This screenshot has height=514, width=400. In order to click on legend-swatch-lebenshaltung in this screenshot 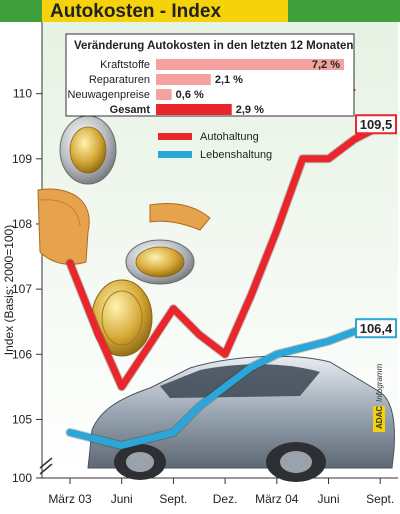, I will do `click(175, 154)`.